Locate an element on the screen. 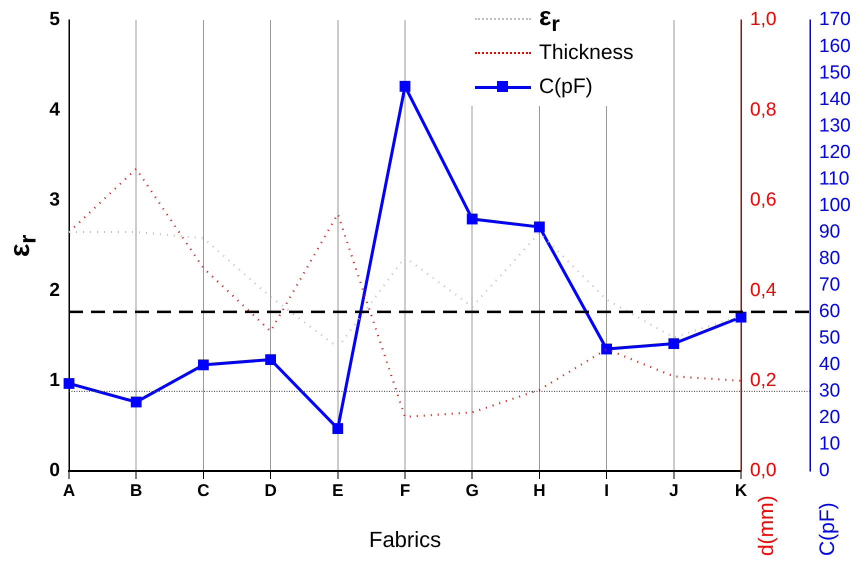 This screenshot has height=561, width=862. y3-tick-label: 70 is located at coordinates (829, 285).